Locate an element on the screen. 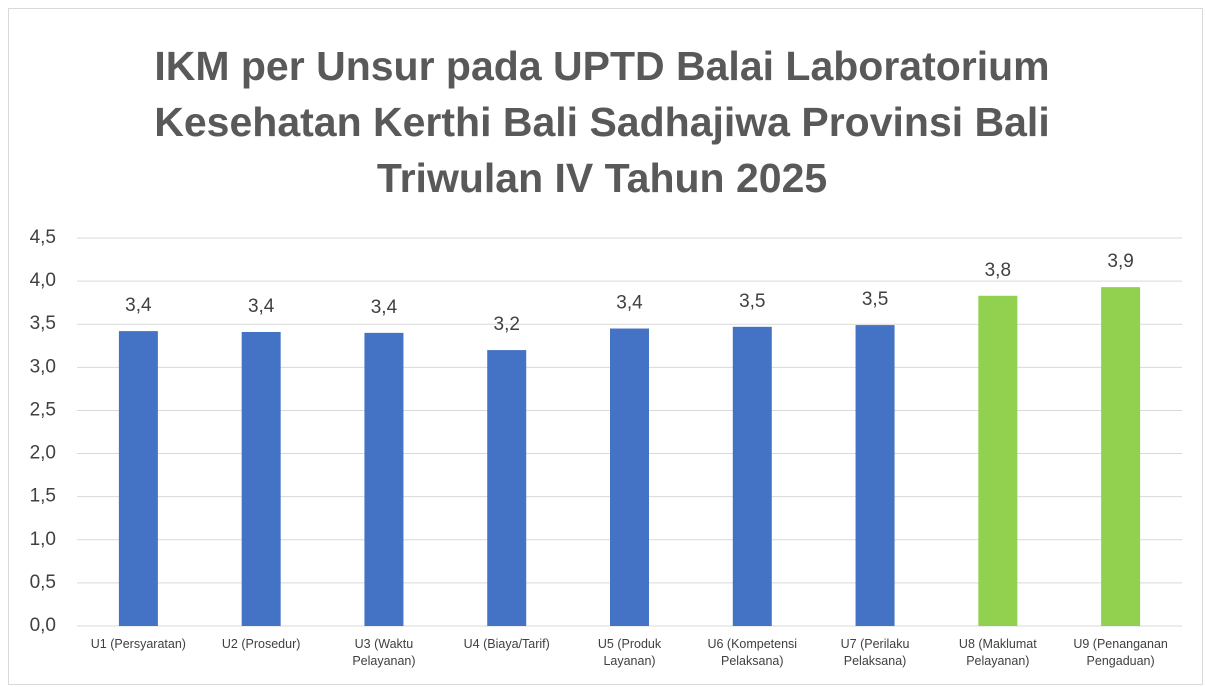  x-tick-label: U8 (Maklumat Pelayanan) is located at coordinates (997, 652).